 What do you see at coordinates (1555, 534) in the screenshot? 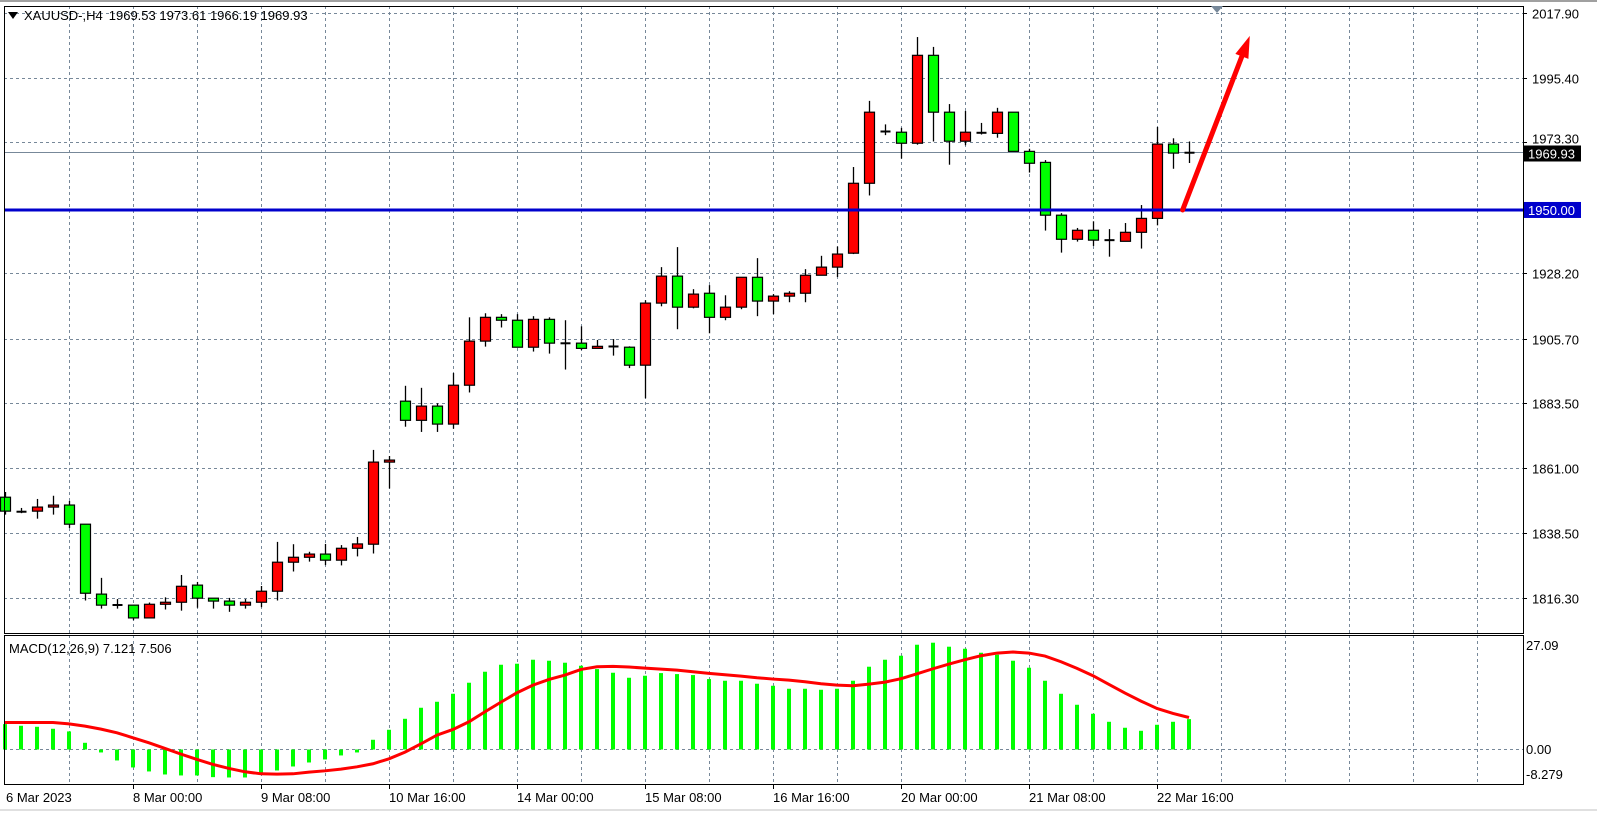
I see `price-axis-label: 1838.50` at bounding box center [1555, 534].